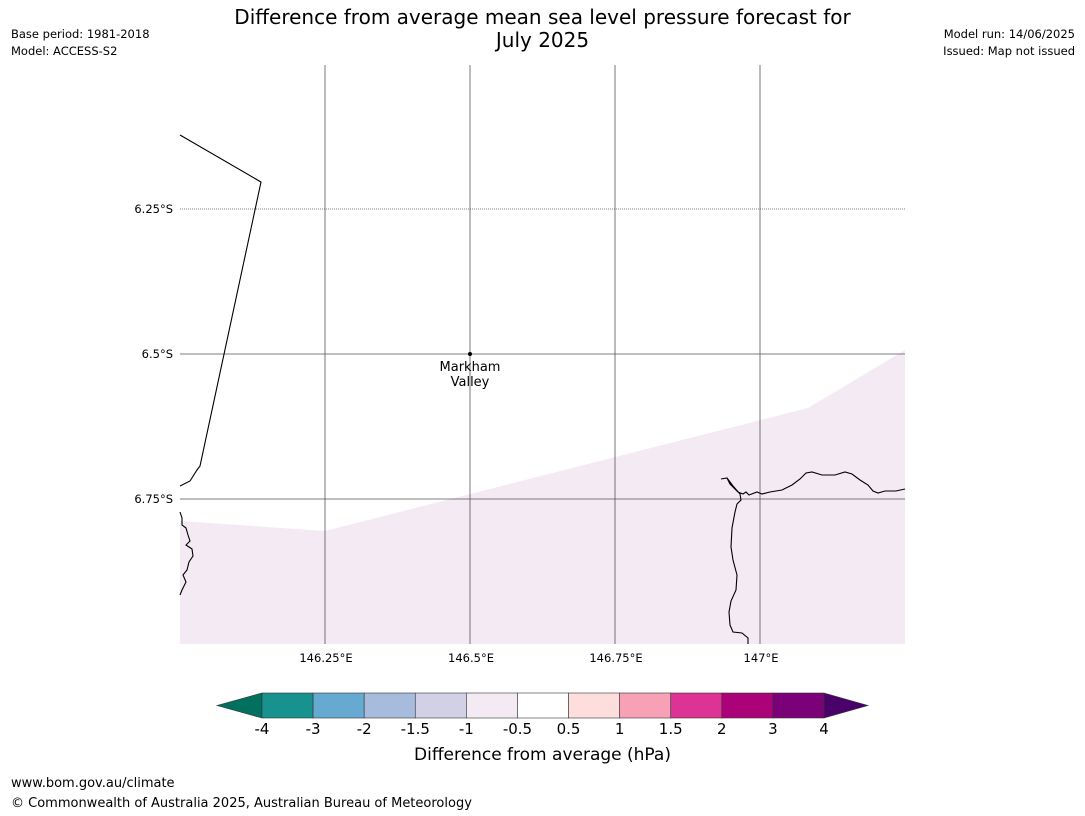 This screenshot has height=816, width=1085. I want to click on model-run-text: Model run: 14/06/2025, so click(1009, 34).